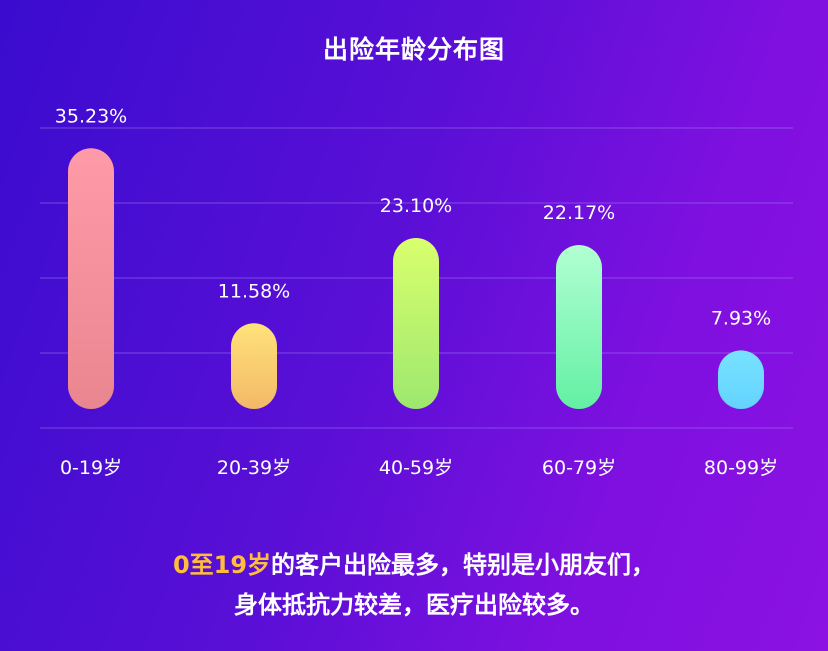 This screenshot has height=651, width=828. I want to click on caption-line-1: 0至19岁的客户出险最多，特别是小朋友们，, so click(414, 565).